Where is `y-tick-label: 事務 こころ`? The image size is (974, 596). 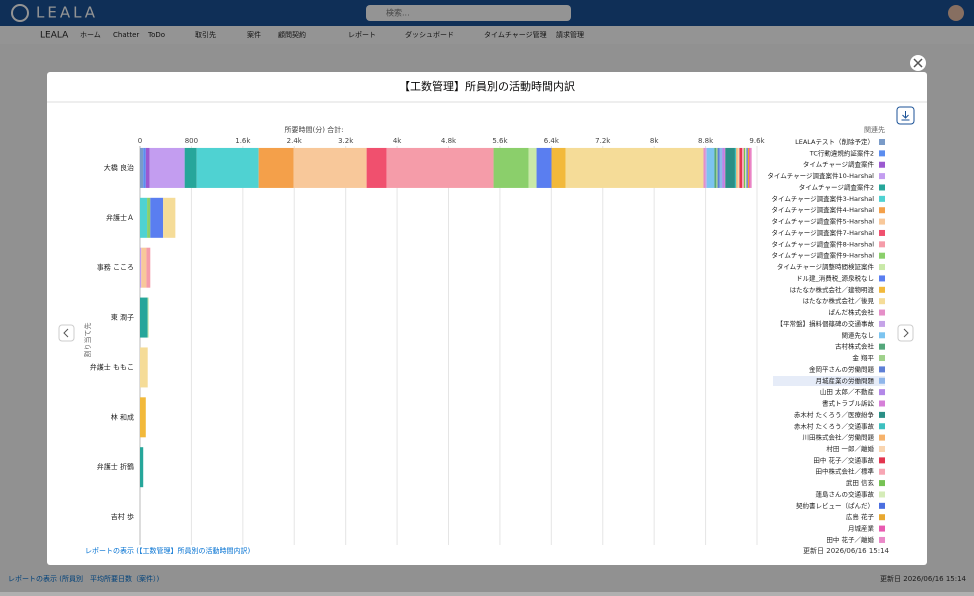
y-tick-label: 事務 こころ is located at coordinates (115, 267).